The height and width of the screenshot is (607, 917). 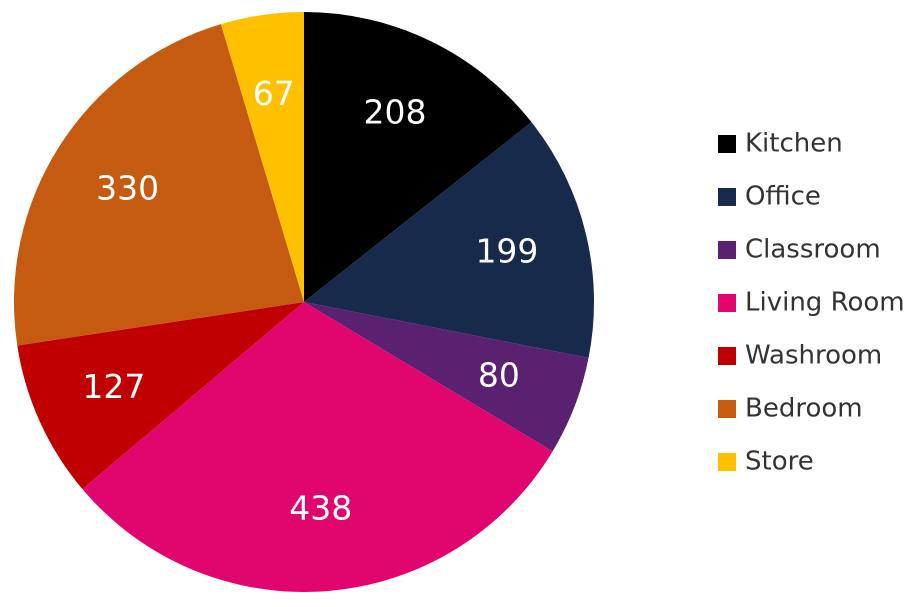 What do you see at coordinates (804, 409) in the screenshot?
I see `legend-label: Bedroom` at bounding box center [804, 409].